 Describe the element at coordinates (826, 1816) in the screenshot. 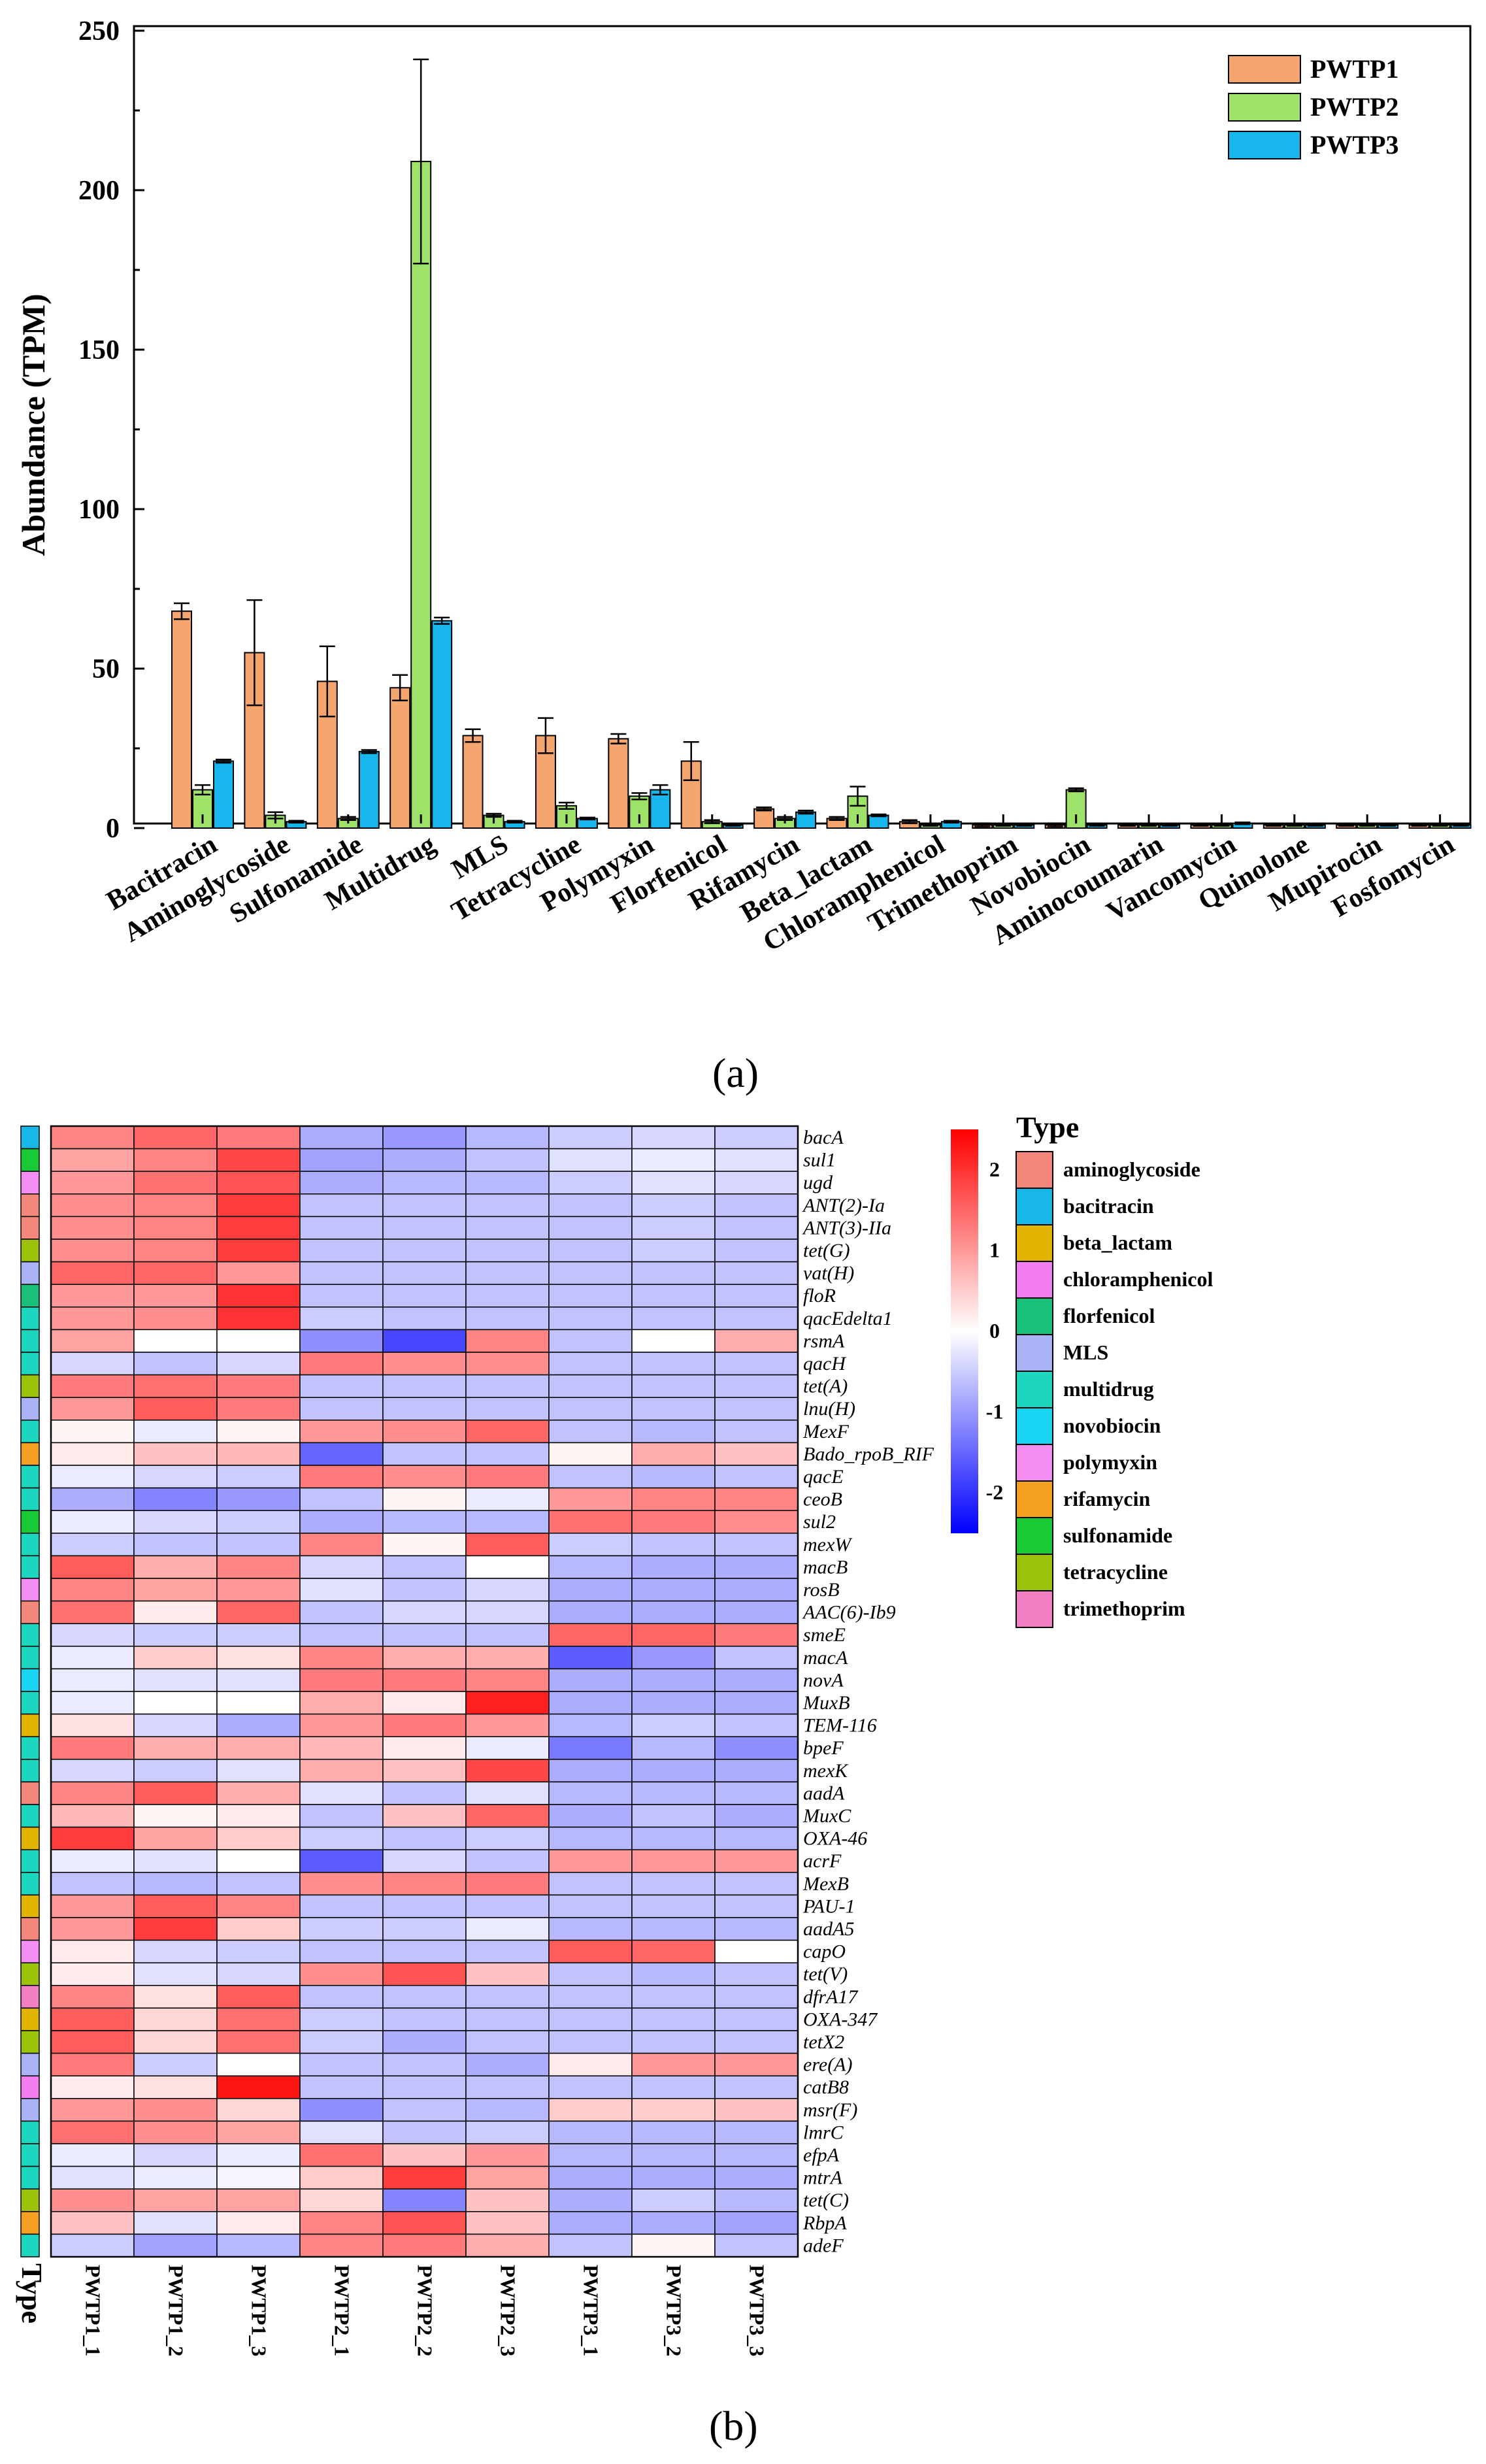

I see `gene-label: MuxC` at that location.